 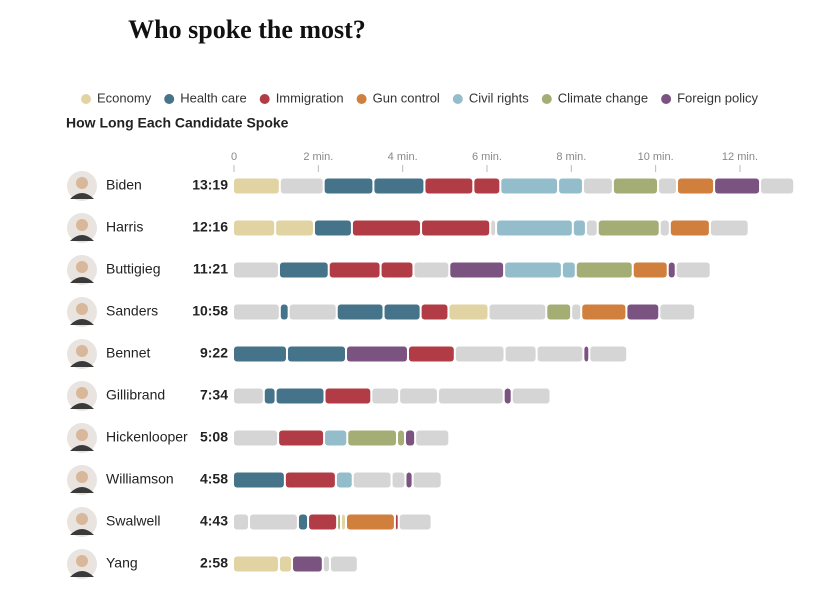 I want to click on candidate-name: Harris, so click(x=124, y=227).